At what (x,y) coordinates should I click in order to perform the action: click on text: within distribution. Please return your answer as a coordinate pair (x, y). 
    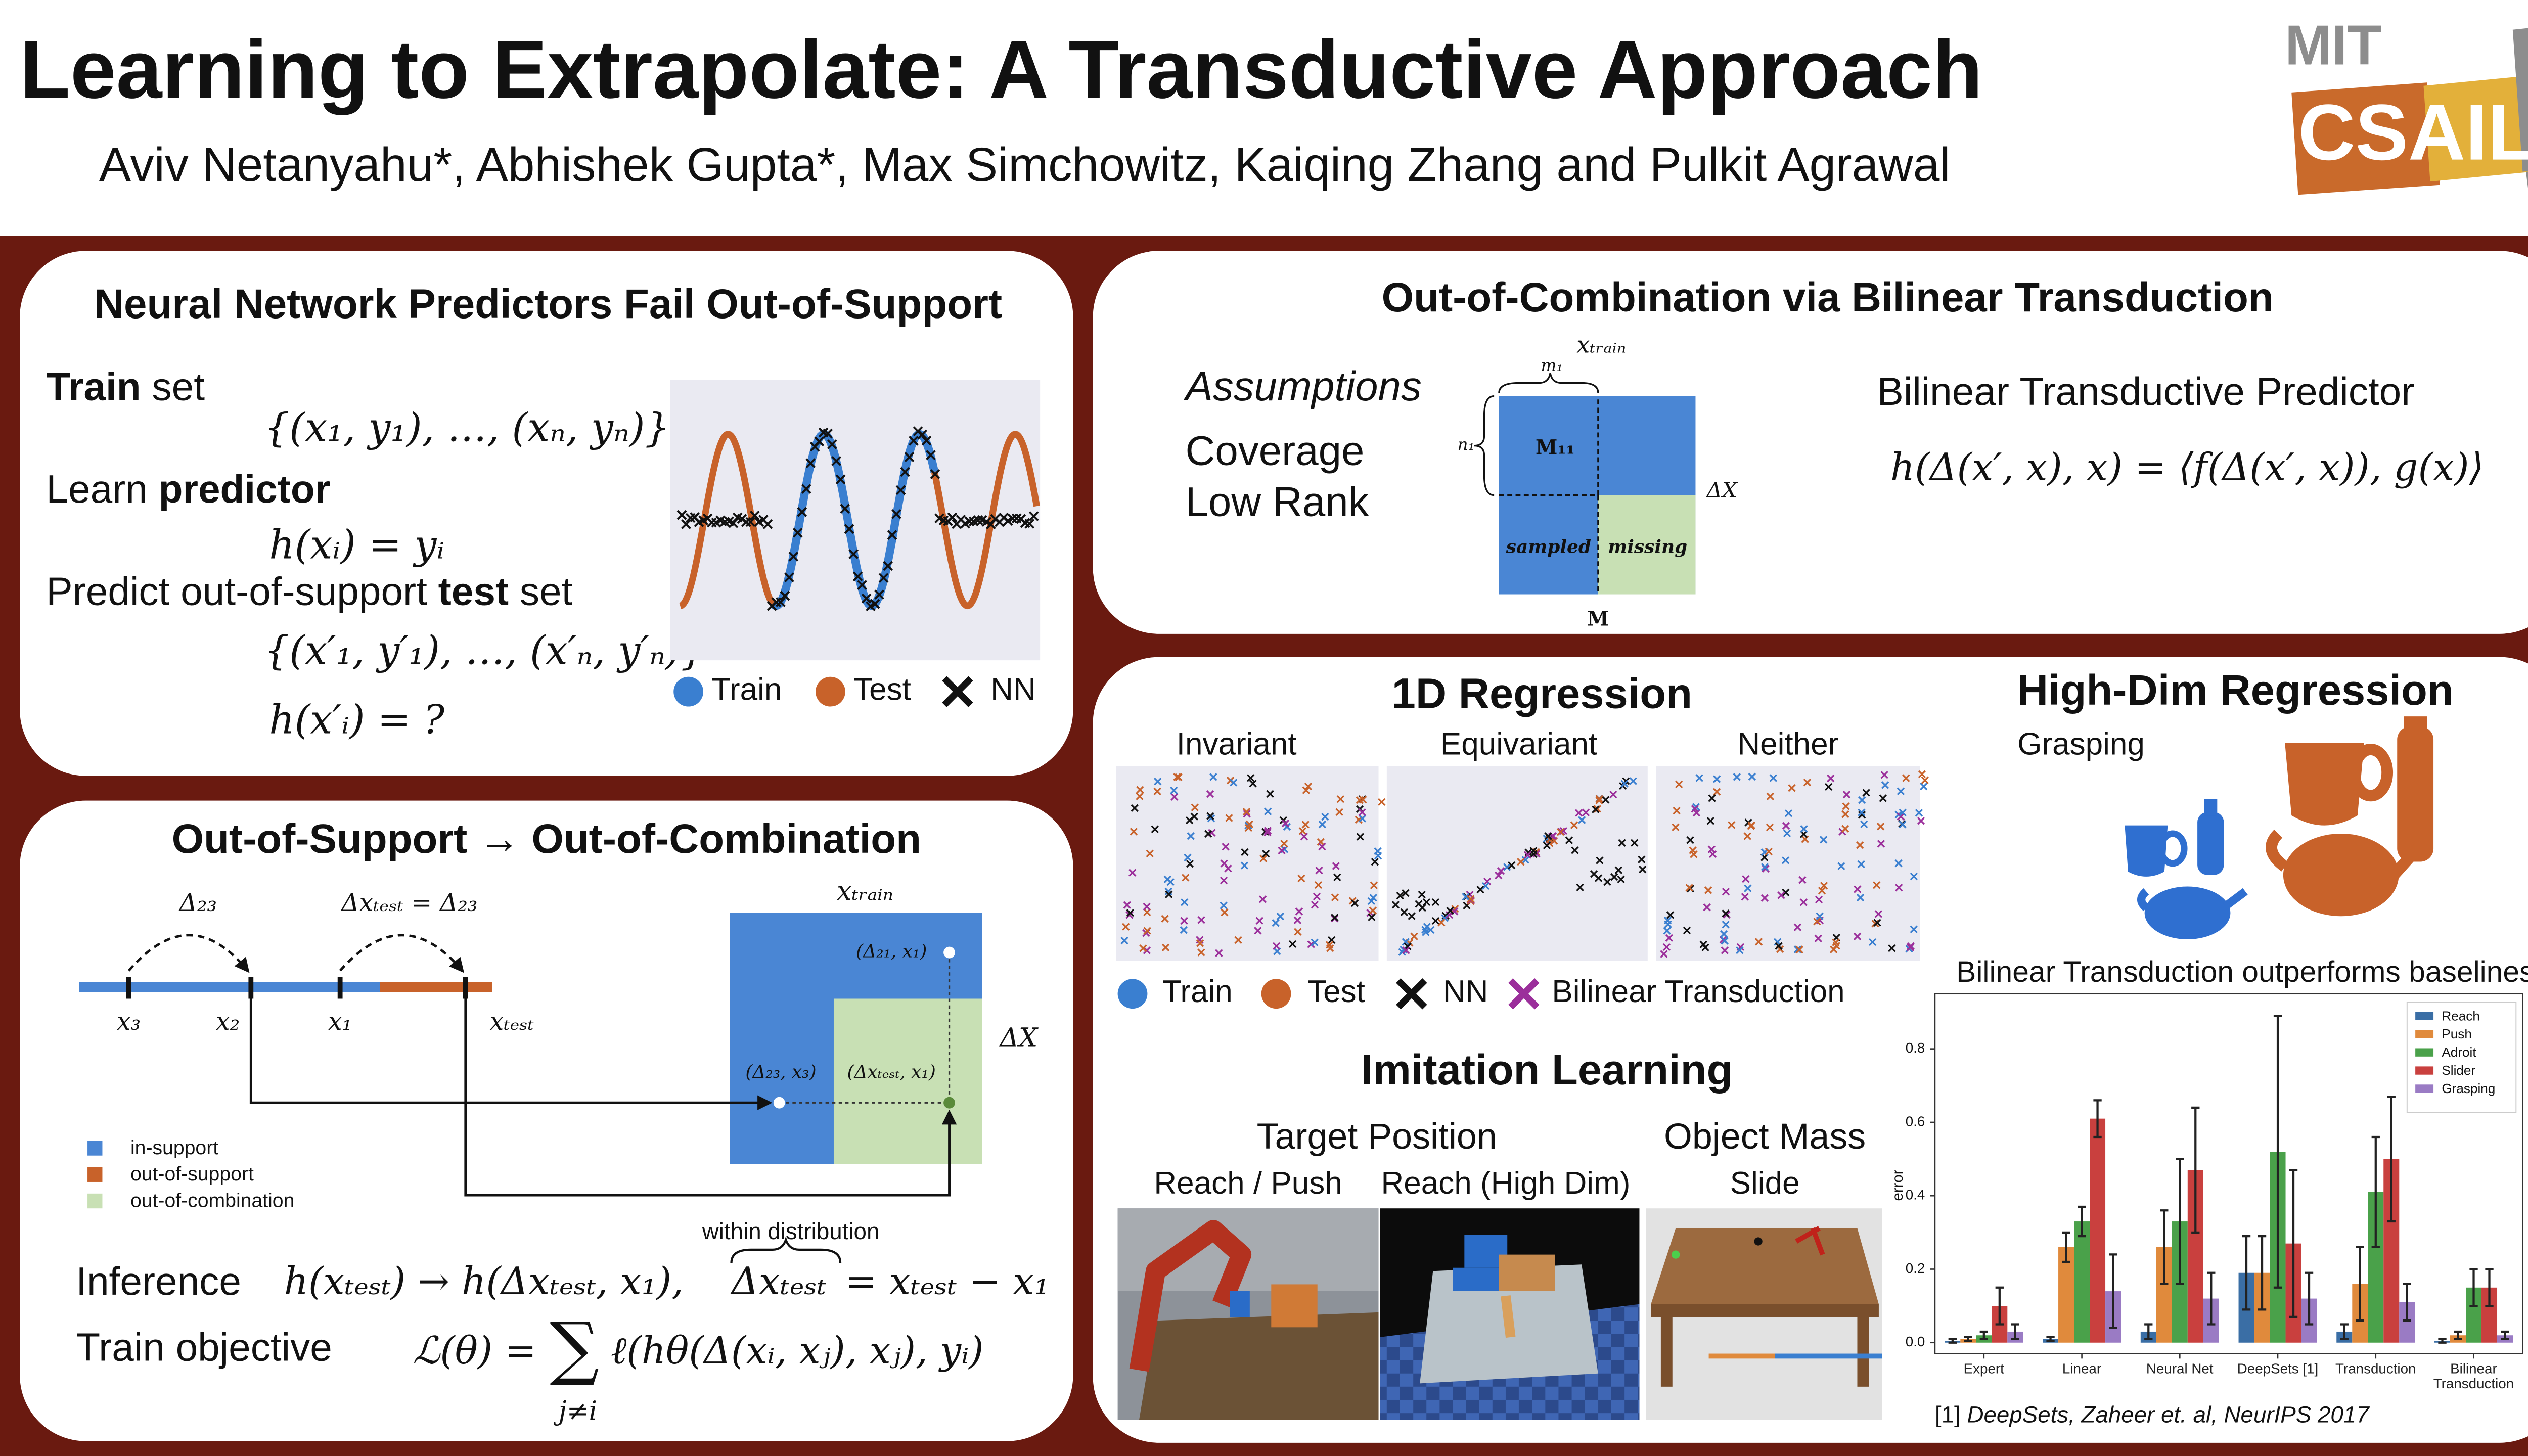
    Looking at the image, I should click on (791, 1231).